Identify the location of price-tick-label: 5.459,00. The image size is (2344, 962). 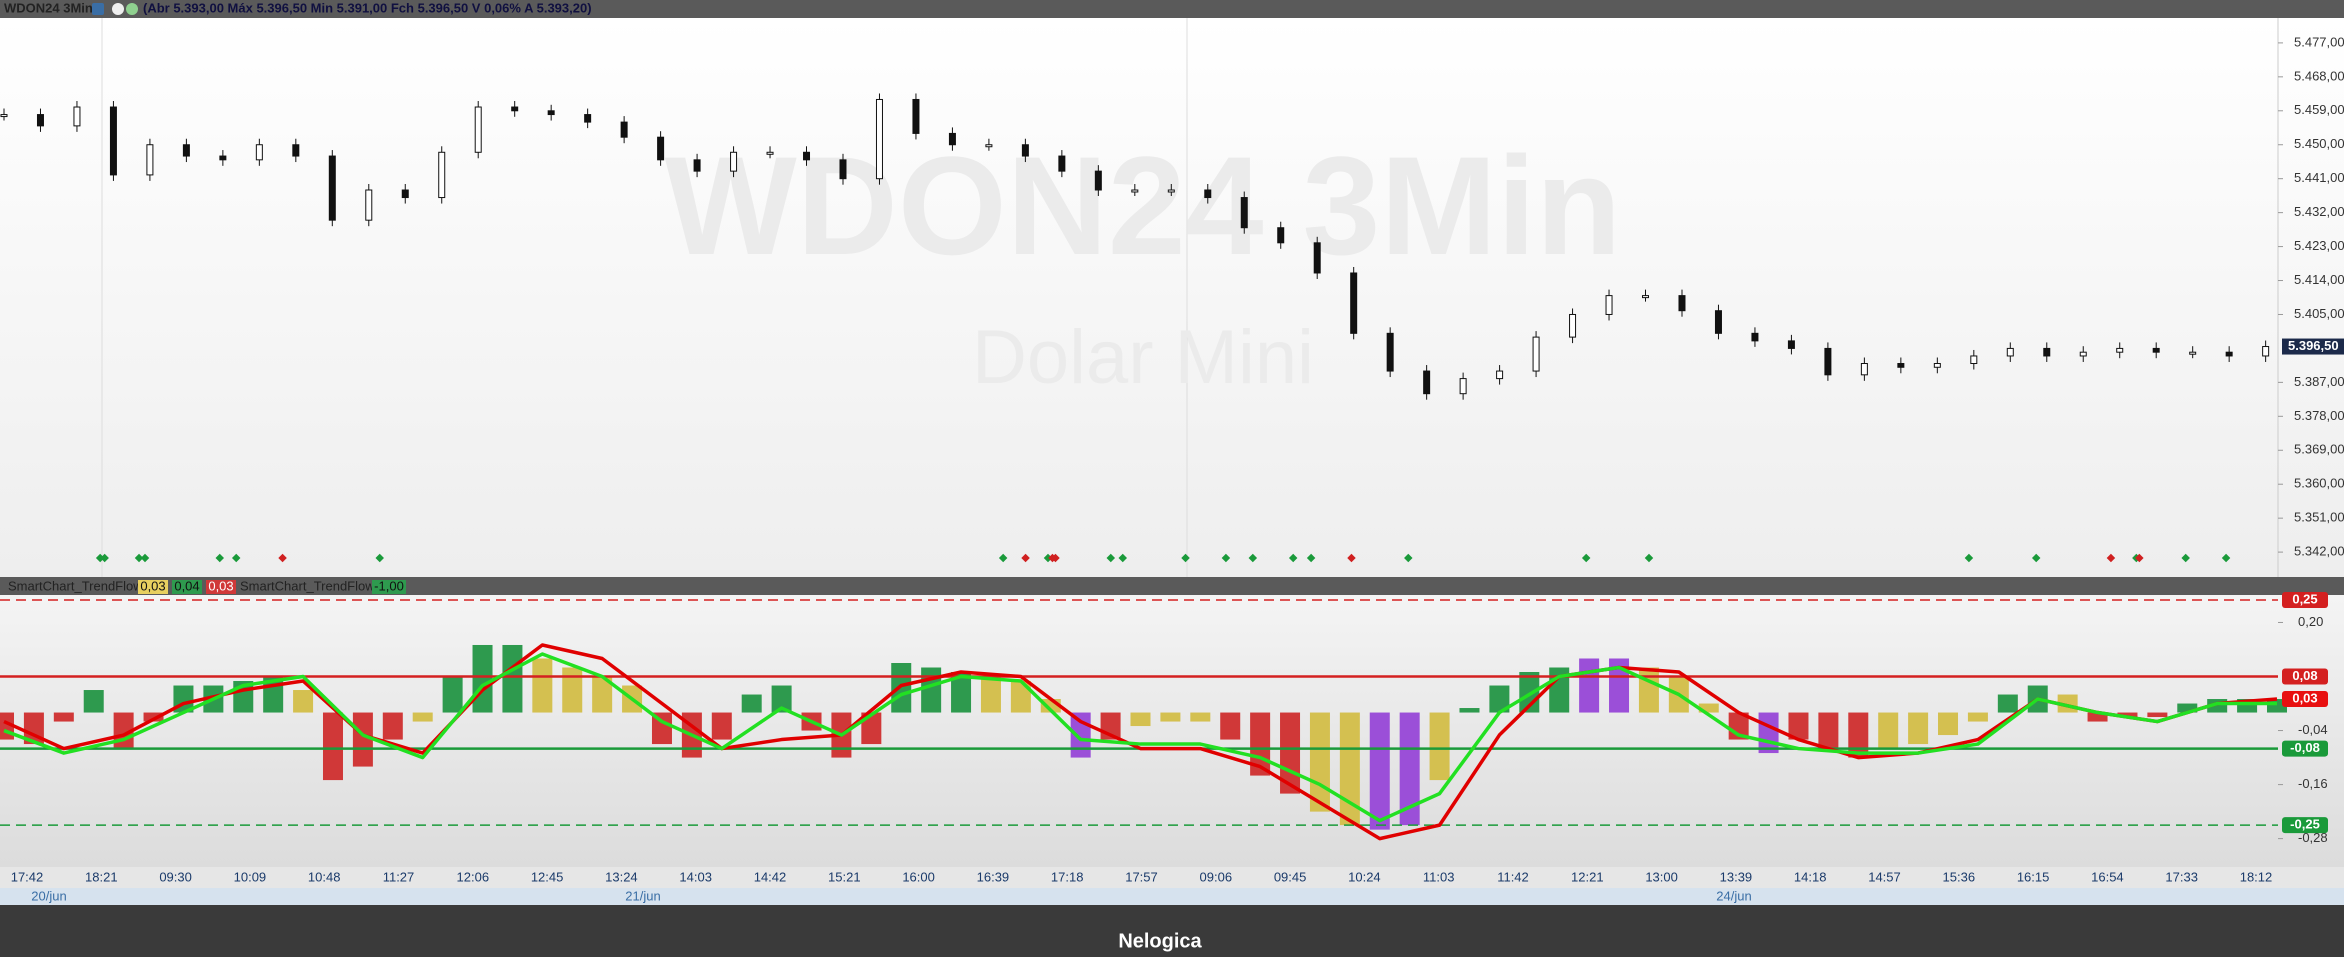
(2319, 109).